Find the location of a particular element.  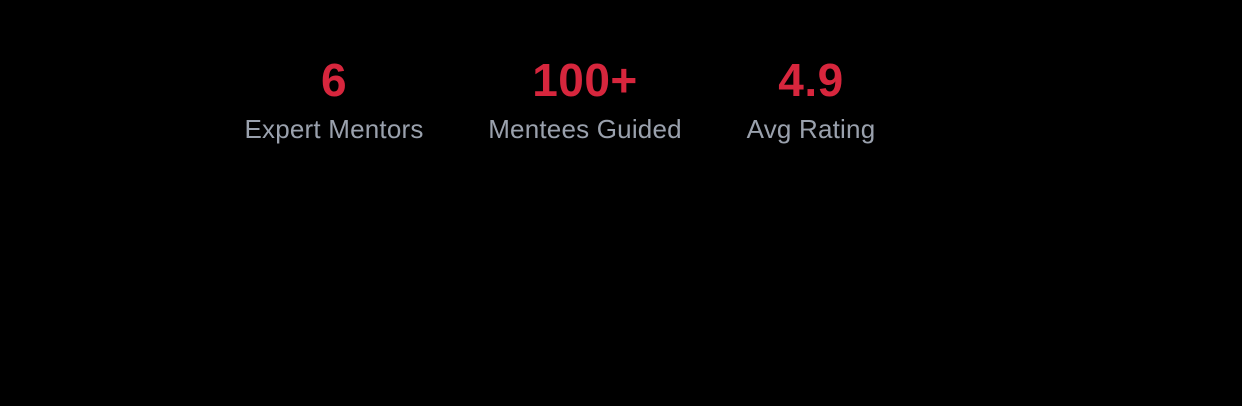

stat-value: 4.9 is located at coordinates (811, 80).